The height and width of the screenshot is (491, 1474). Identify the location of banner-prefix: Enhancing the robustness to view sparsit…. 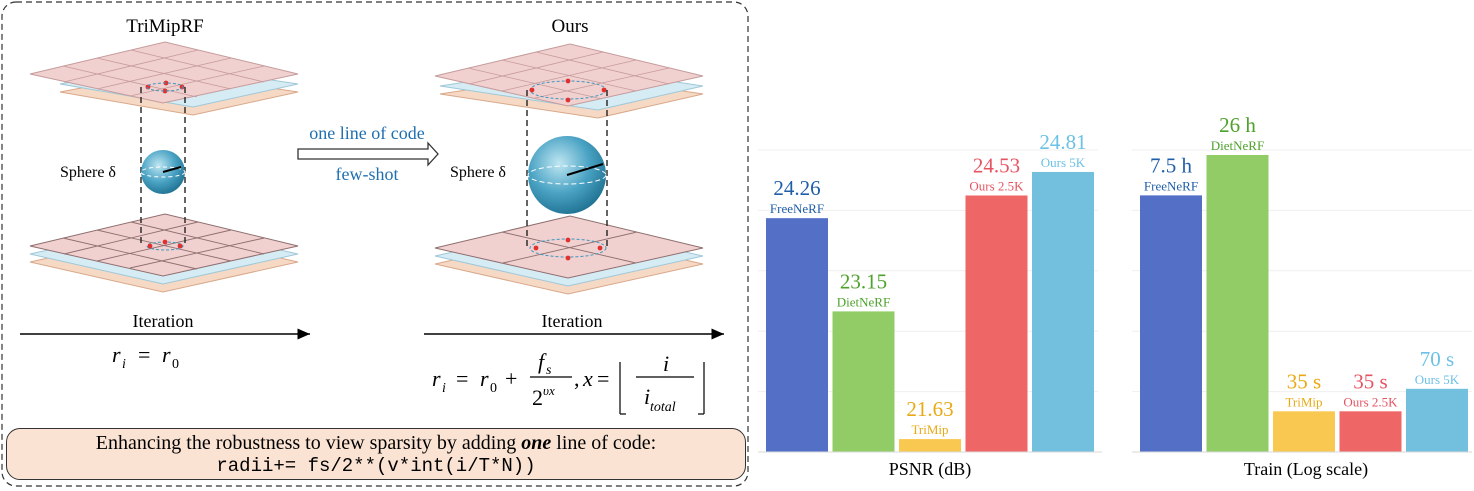
(308, 443).